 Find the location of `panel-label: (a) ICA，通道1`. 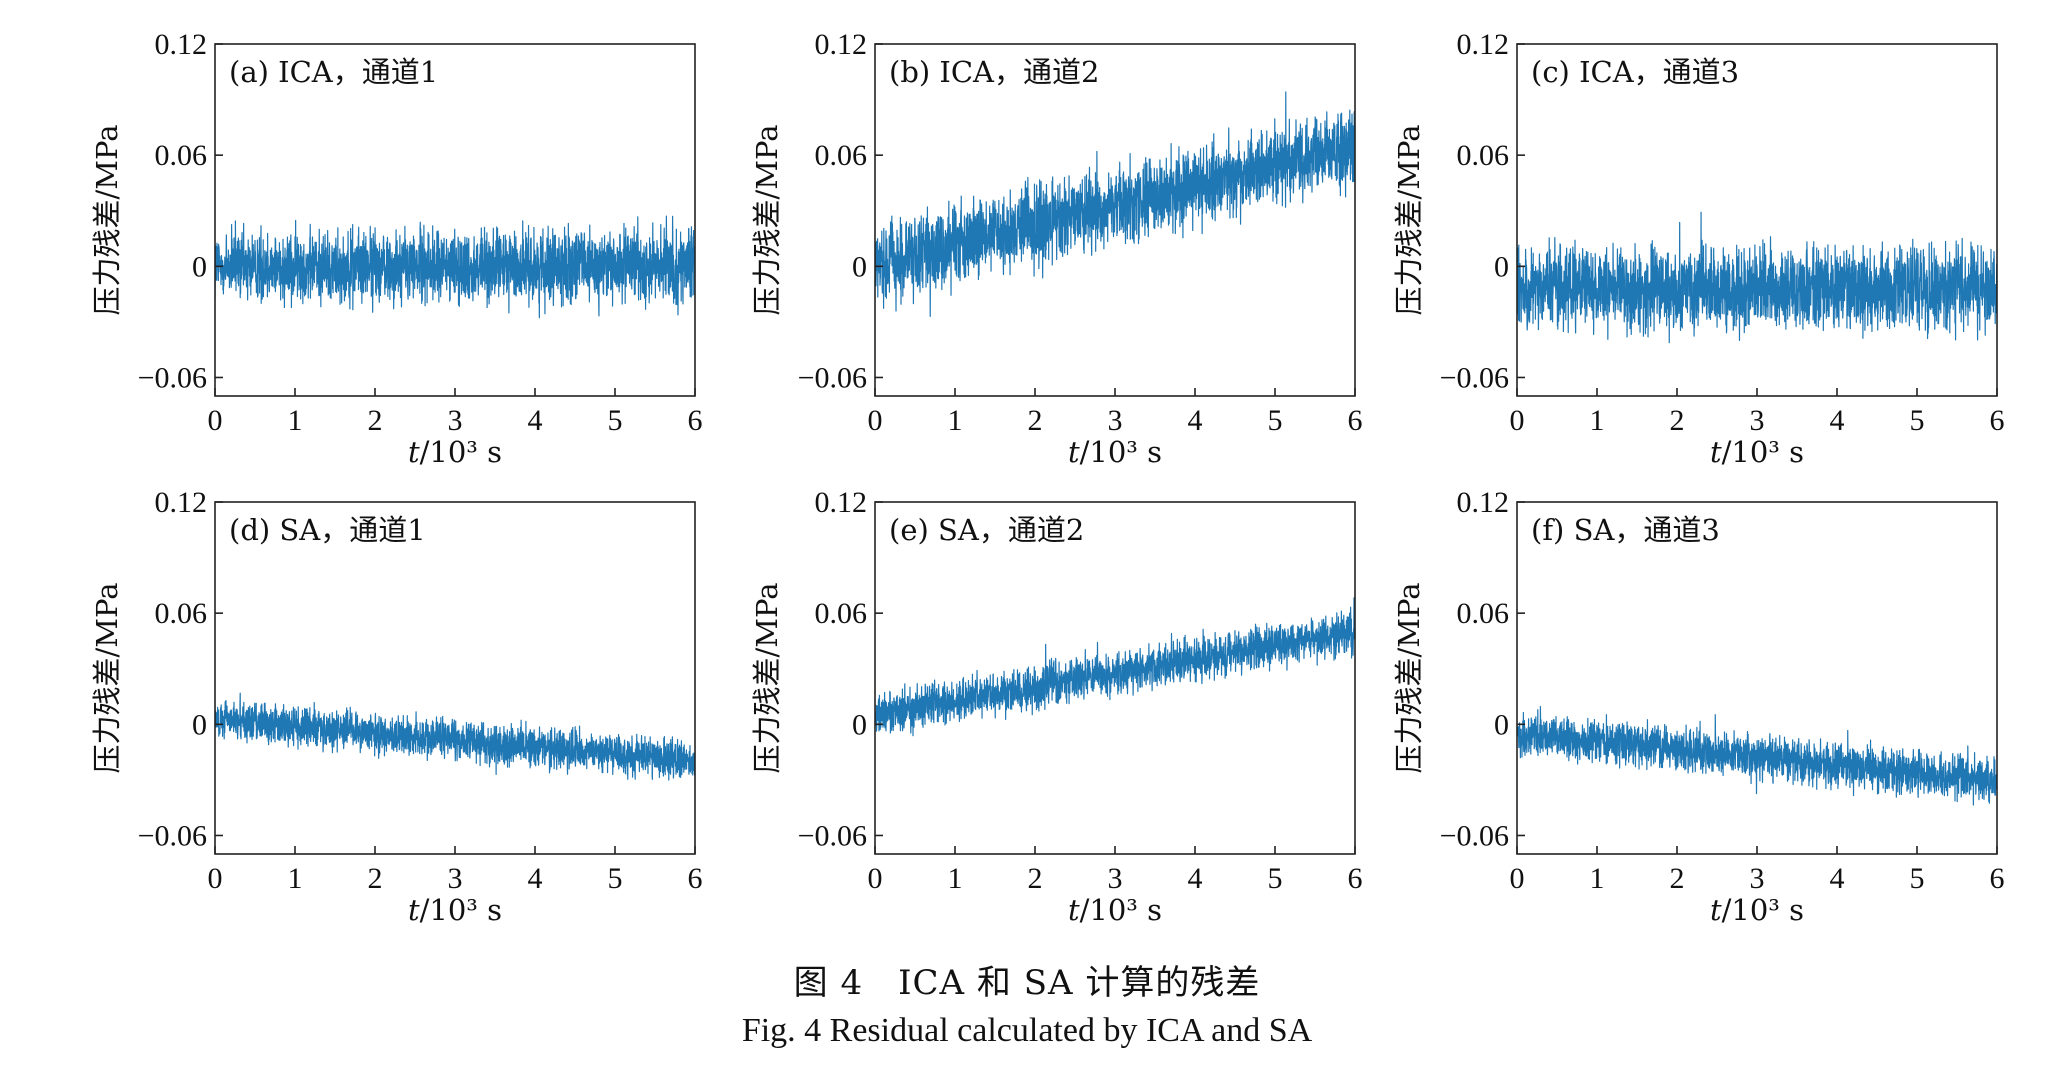

panel-label: (a) ICA，通道1 is located at coordinates (333, 72).